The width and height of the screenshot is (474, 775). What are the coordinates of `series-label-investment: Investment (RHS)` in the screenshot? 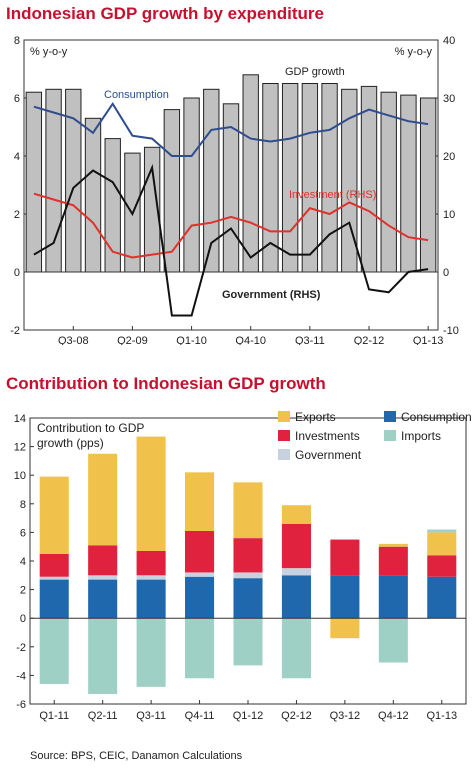 It's located at (332, 195).